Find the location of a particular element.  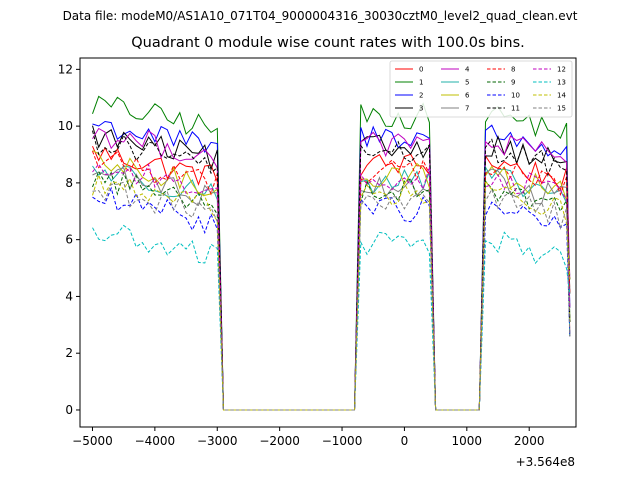

legend-label-5: 5 is located at coordinates (467, 83).